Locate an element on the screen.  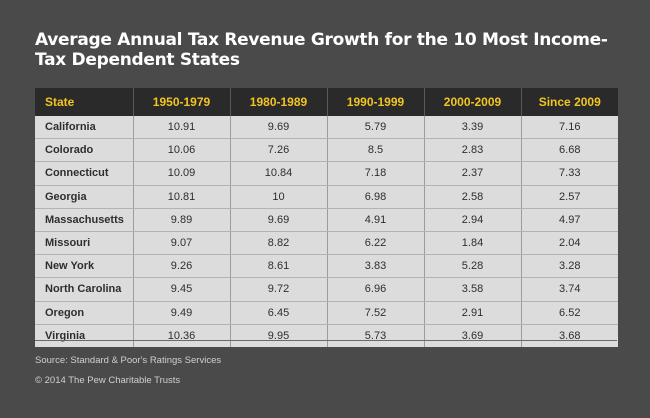
growth-value-cell: 3.39 is located at coordinates (473, 128).